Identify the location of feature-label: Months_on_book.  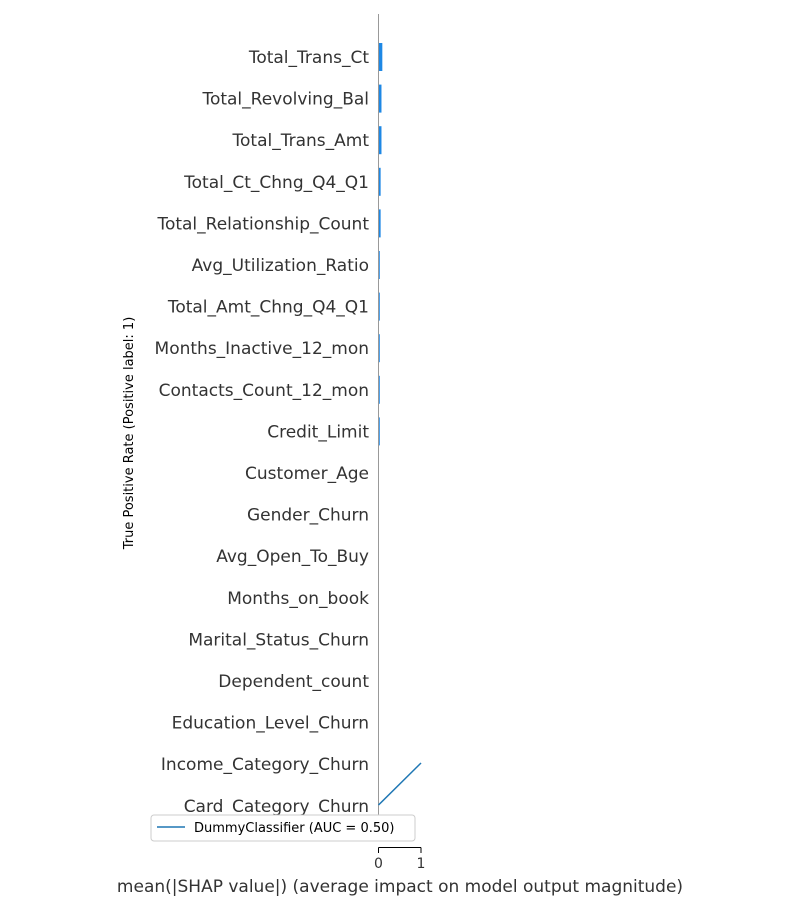
(298, 599).